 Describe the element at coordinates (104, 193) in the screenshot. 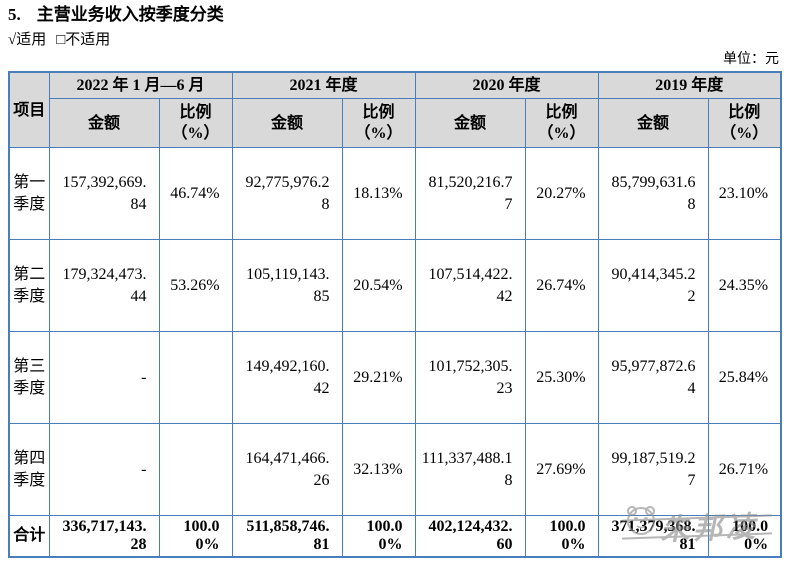

I see `amount-cell: 157,392,669.84` at that location.